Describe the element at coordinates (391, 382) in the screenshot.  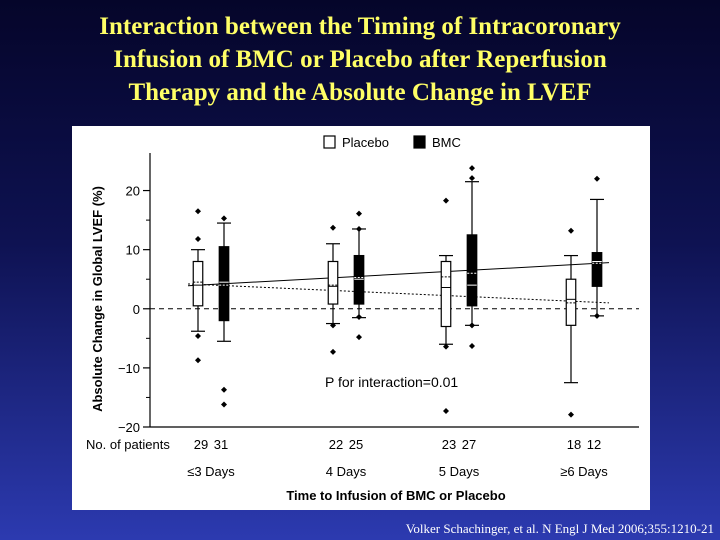
I see `interaction-annotation: P for interaction=0.01` at that location.